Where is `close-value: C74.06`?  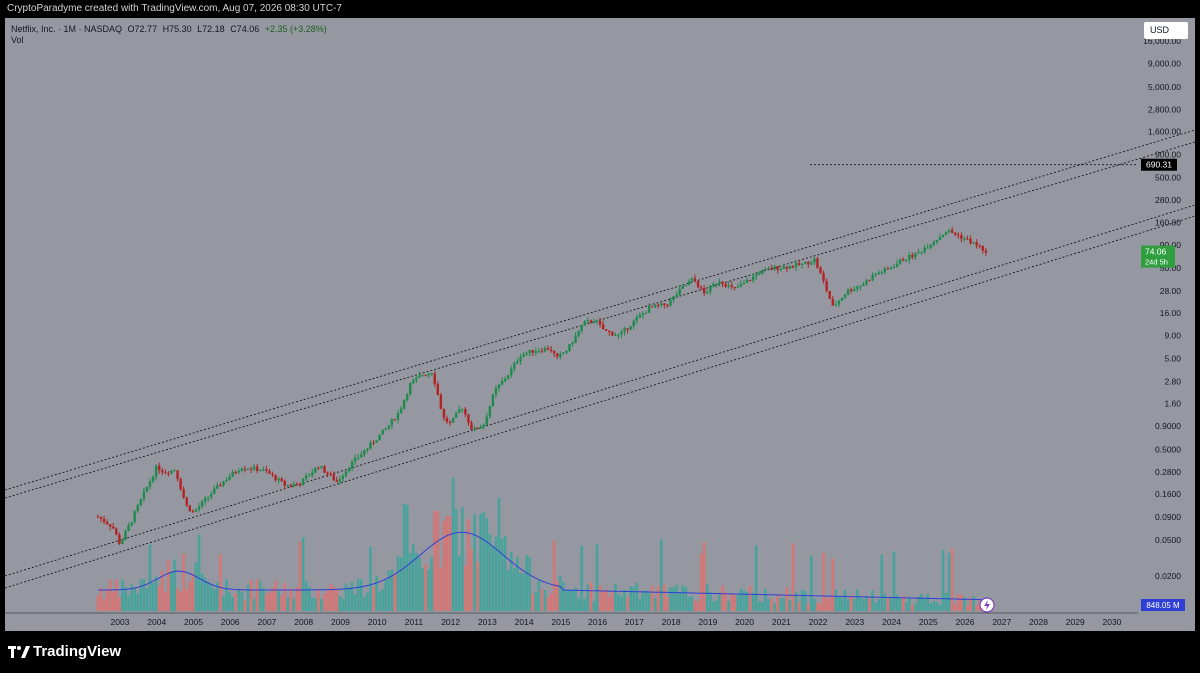 close-value: C74.06 is located at coordinates (245, 29).